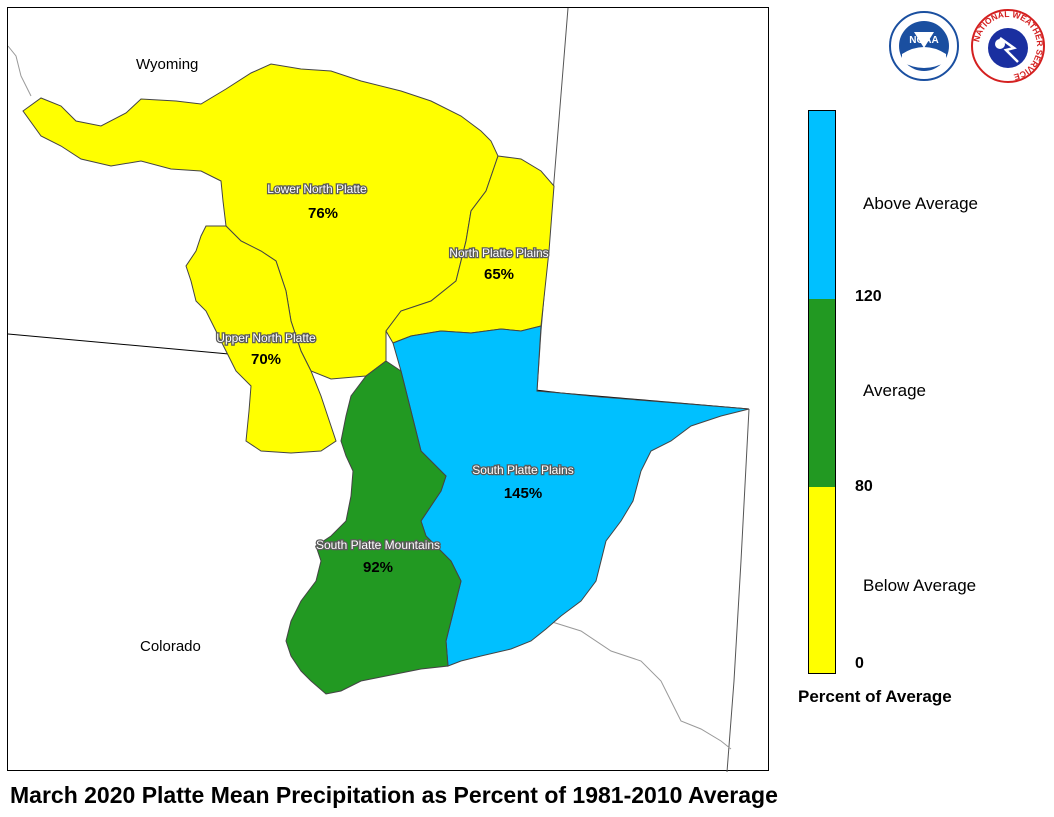 Image resolution: width=1054 pixels, height=817 pixels. What do you see at coordinates (523, 493) in the screenshot?
I see `basin-value-south-platte-plains: 145%` at bounding box center [523, 493].